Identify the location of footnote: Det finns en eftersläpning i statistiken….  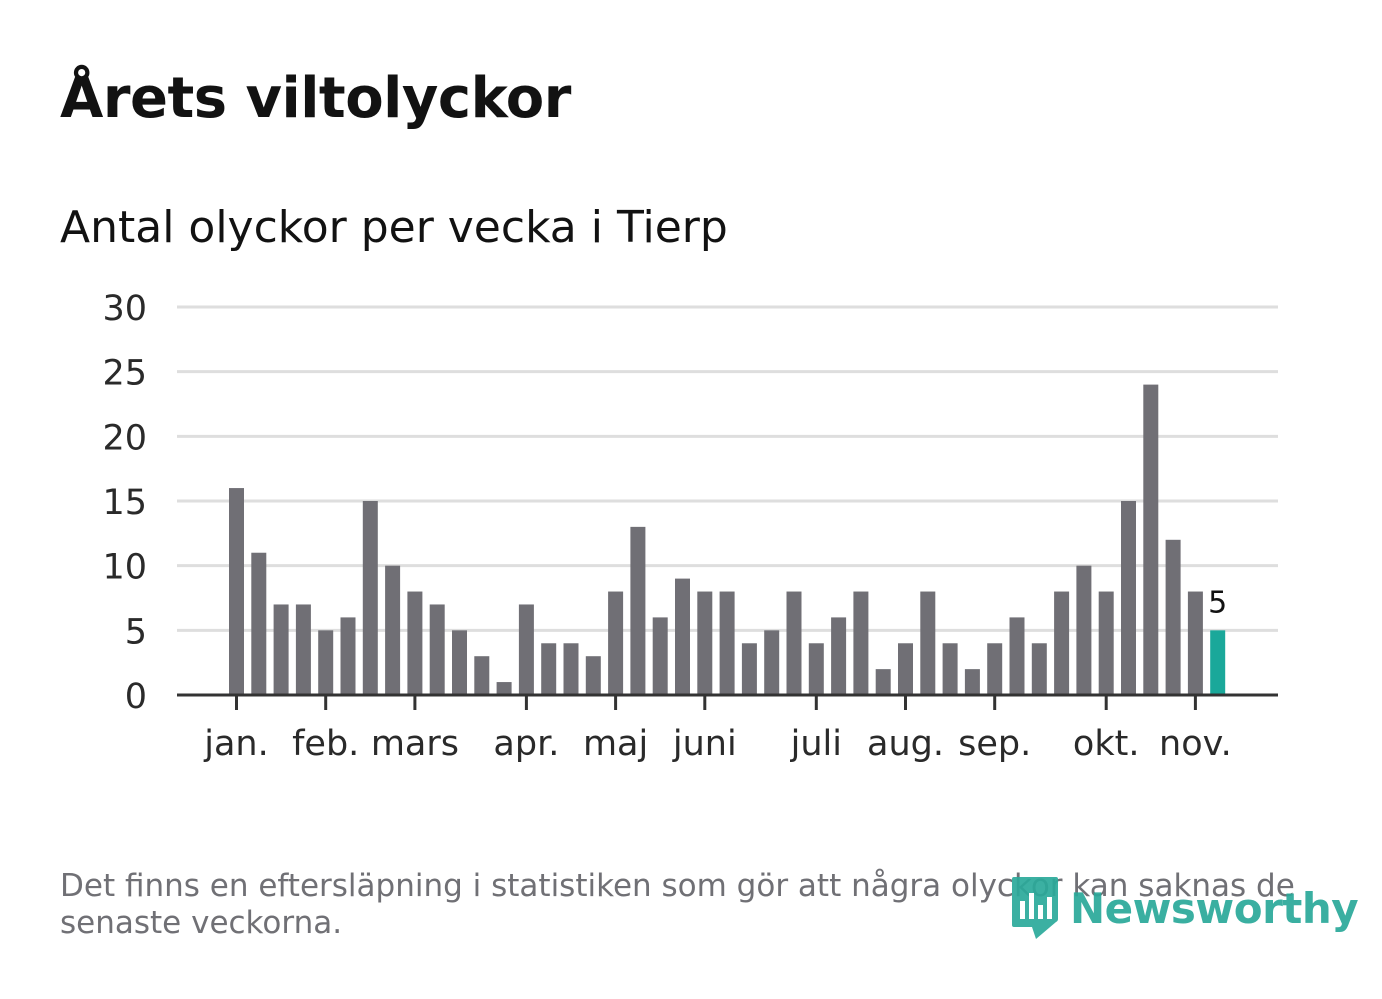
(677, 904).